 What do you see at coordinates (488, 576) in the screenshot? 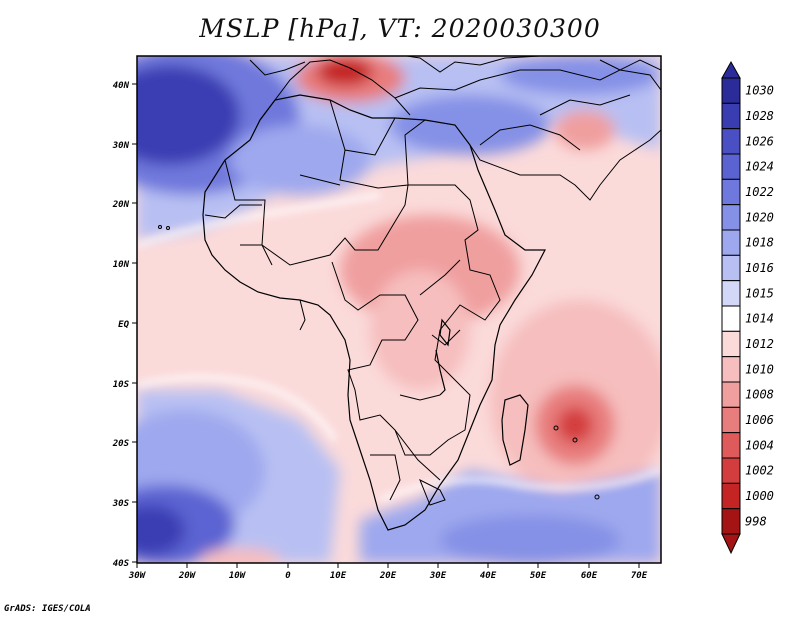
I see `lon-label: 40E` at bounding box center [488, 576].